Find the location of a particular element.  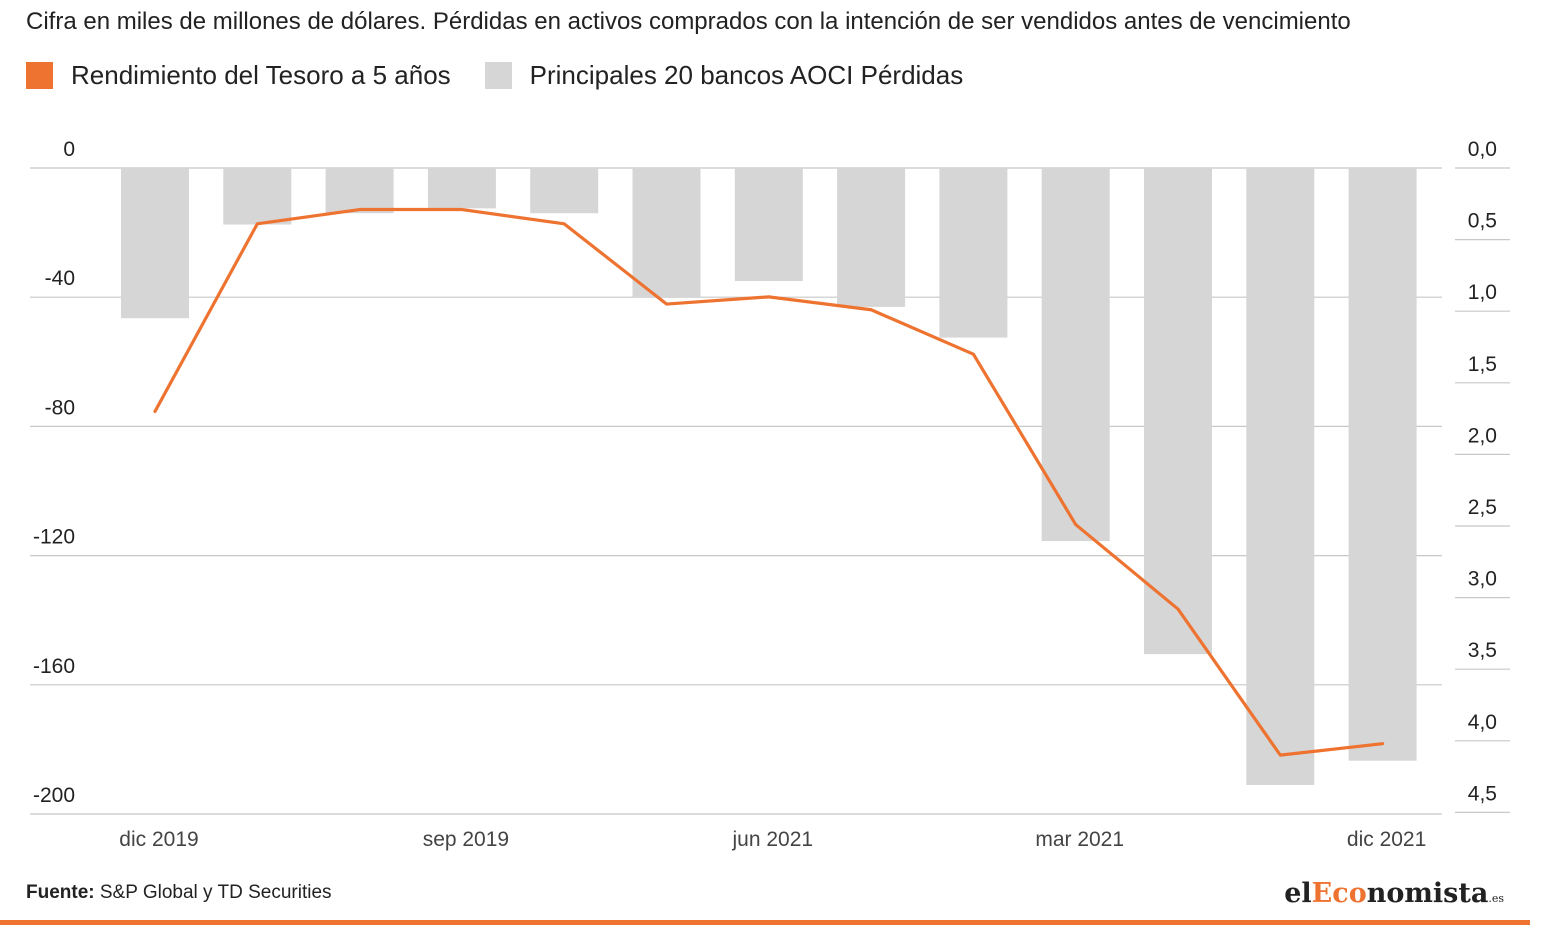

logo-prefix: el is located at coordinates (1298, 893).